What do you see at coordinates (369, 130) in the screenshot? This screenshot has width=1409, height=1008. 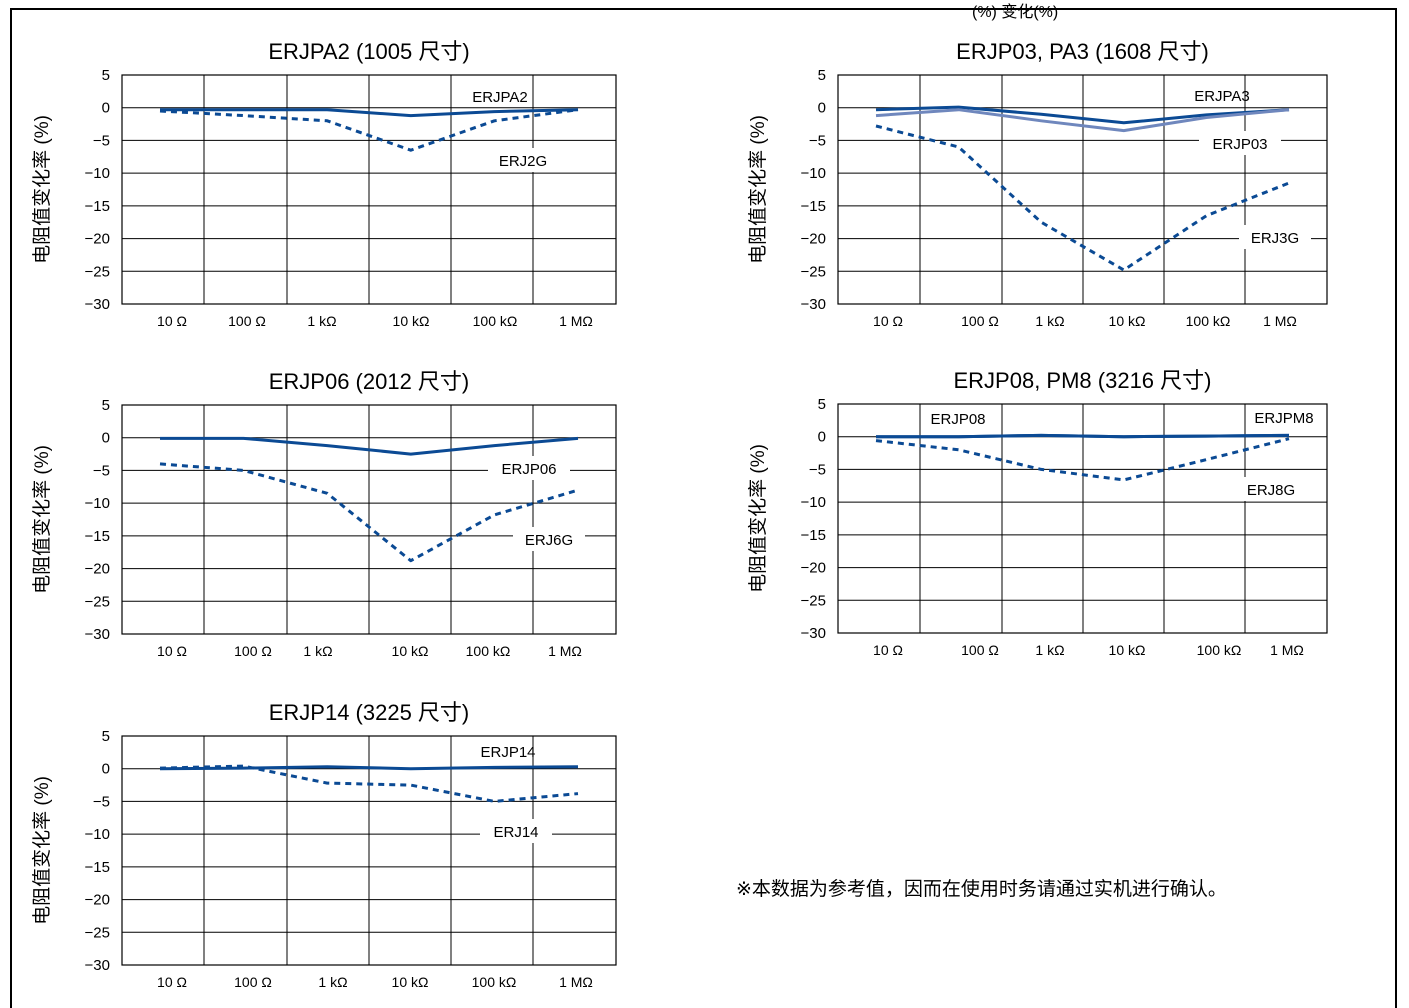 I see `series-line-erj2g` at bounding box center [369, 130].